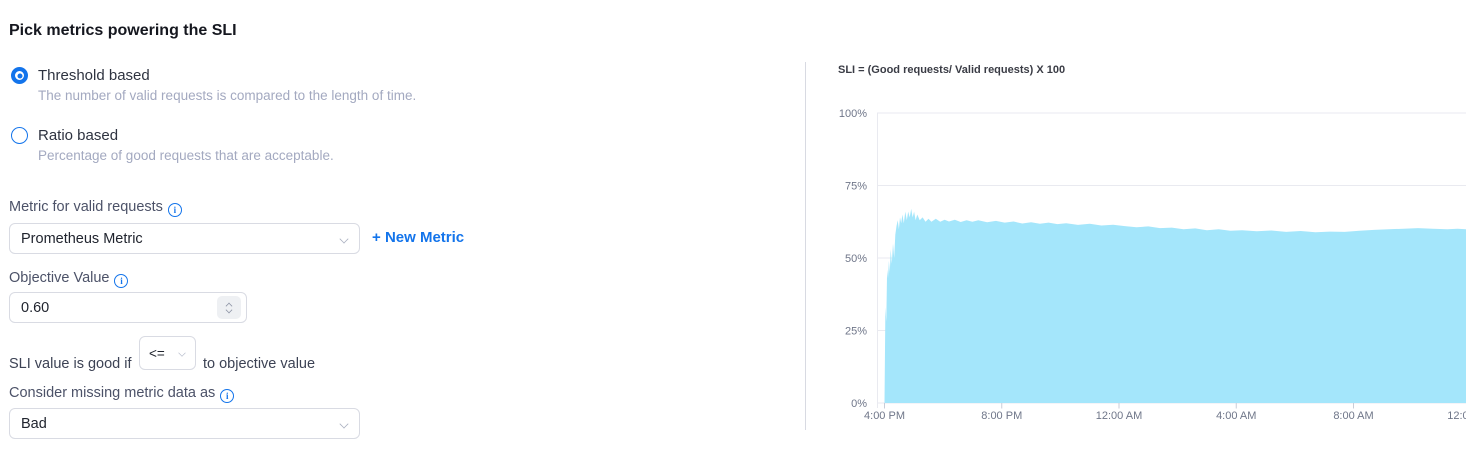  Describe the element at coordinates (128, 307) in the screenshot. I see `objective-value-input: 0.60` at that location.